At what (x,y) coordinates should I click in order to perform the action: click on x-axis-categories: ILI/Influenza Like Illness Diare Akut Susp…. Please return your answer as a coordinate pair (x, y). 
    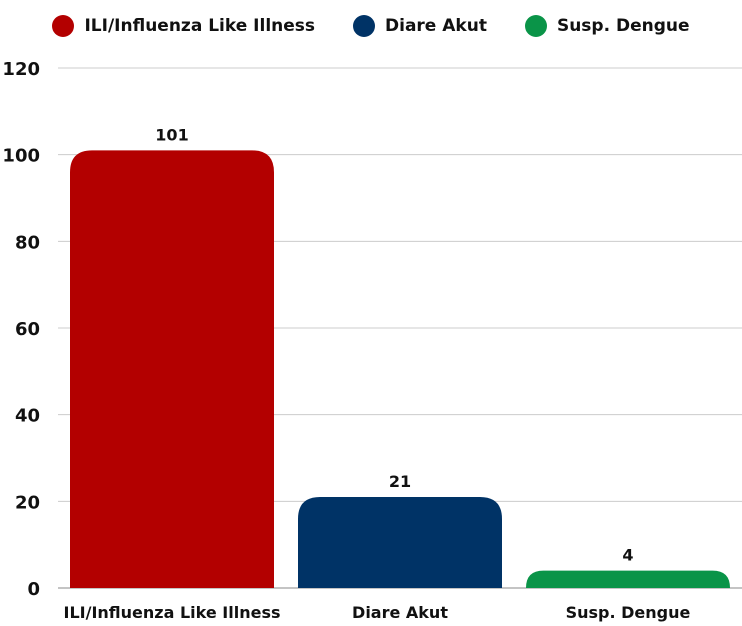
    Looking at the image, I should click on (377, 612).